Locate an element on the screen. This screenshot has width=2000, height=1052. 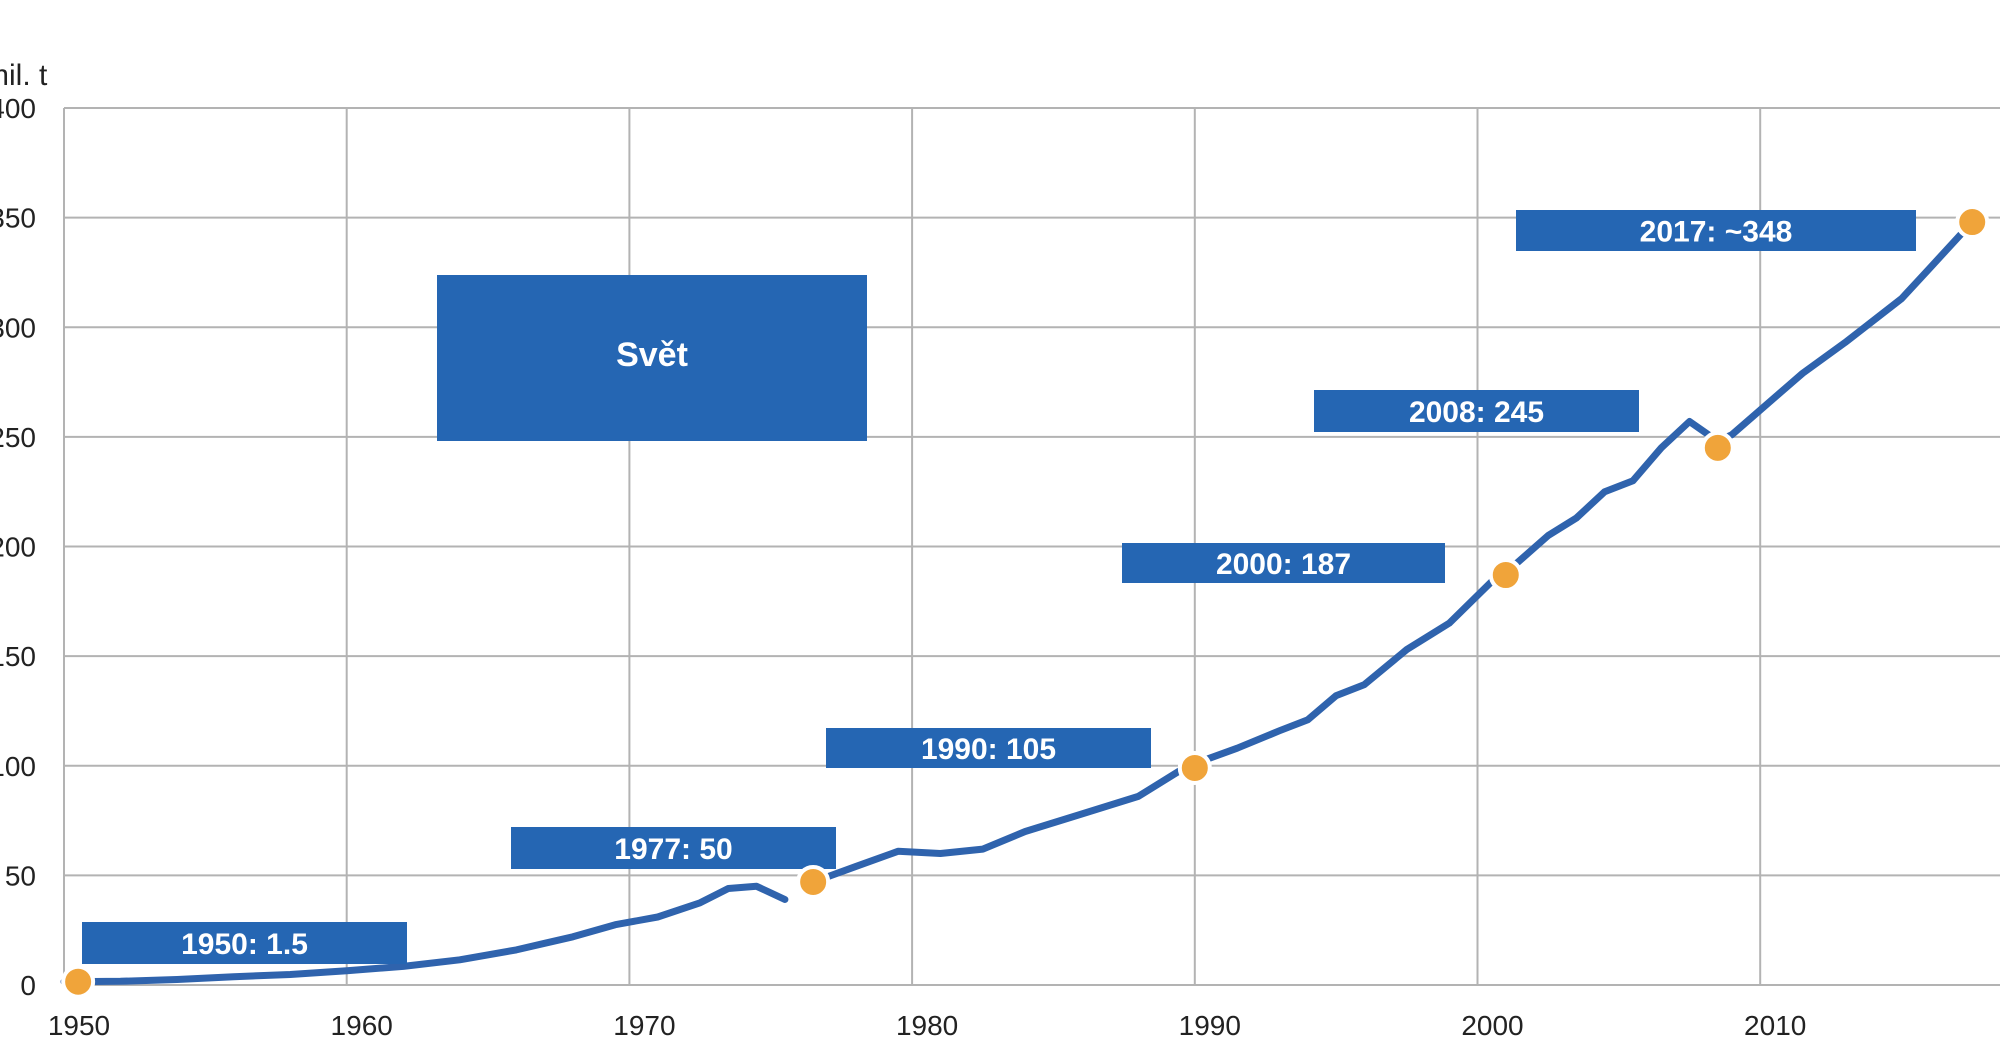
y-axis-unit-label: mil. t is located at coordinates (24, 75).